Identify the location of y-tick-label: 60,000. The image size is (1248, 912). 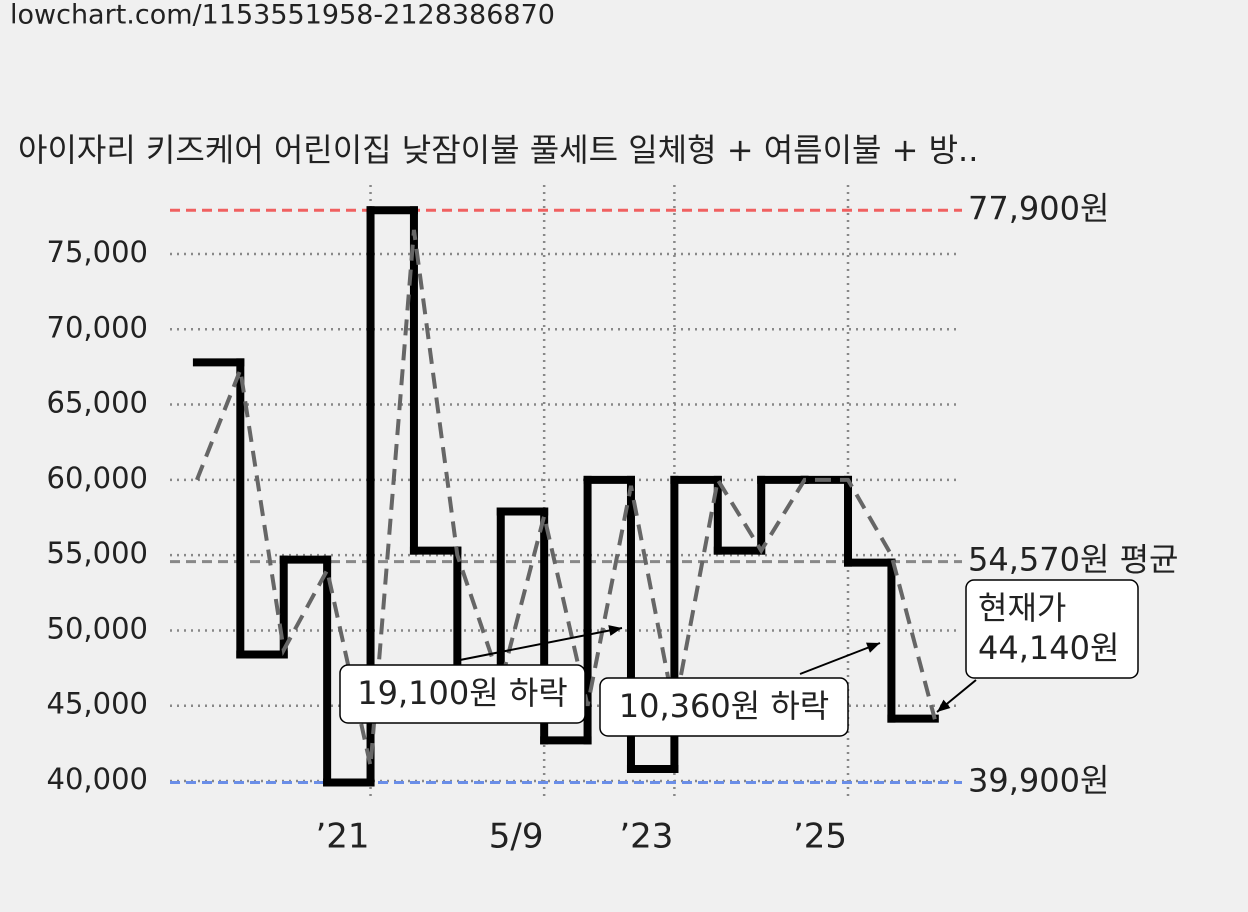
(97, 478).